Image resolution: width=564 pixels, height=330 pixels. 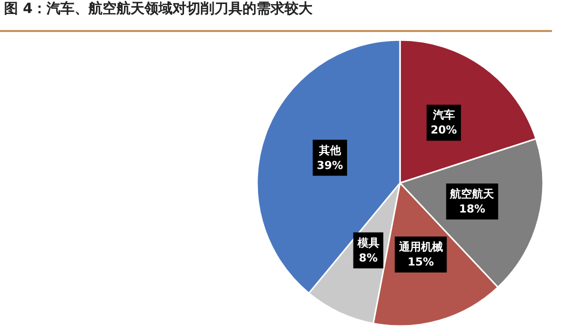 I want to click on slice-label: 通用机械, so click(x=420, y=247).